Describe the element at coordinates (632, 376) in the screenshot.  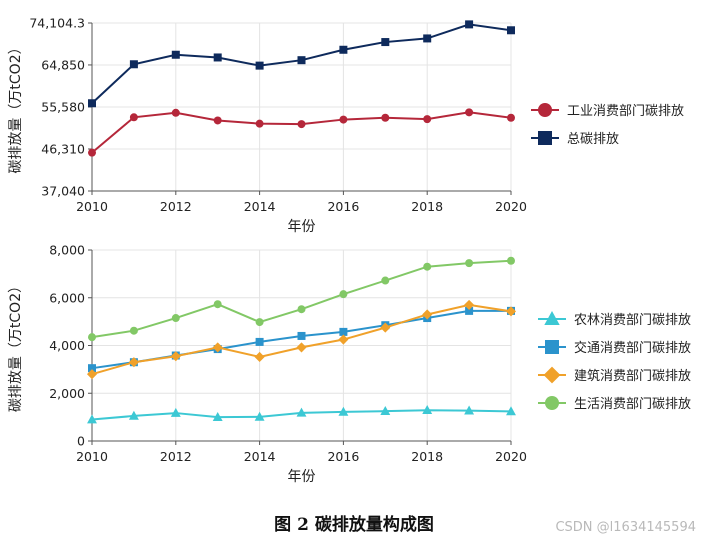
I see `legend-label: 建筑消费部门碳排放` at that location.